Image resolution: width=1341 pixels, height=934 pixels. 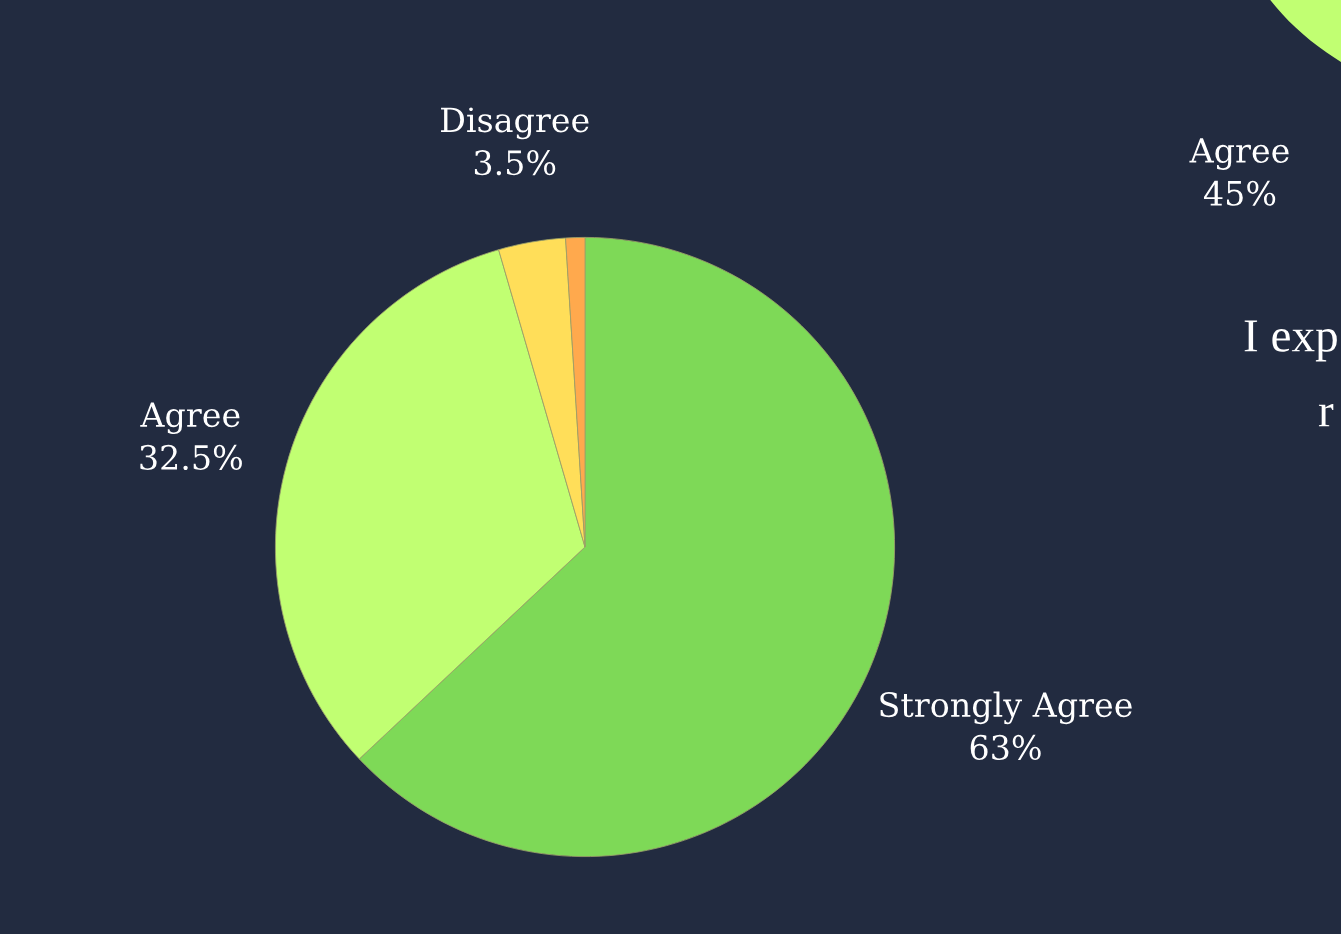 I want to click on slice-label: Strongly Agree, so click(x=1006, y=708).